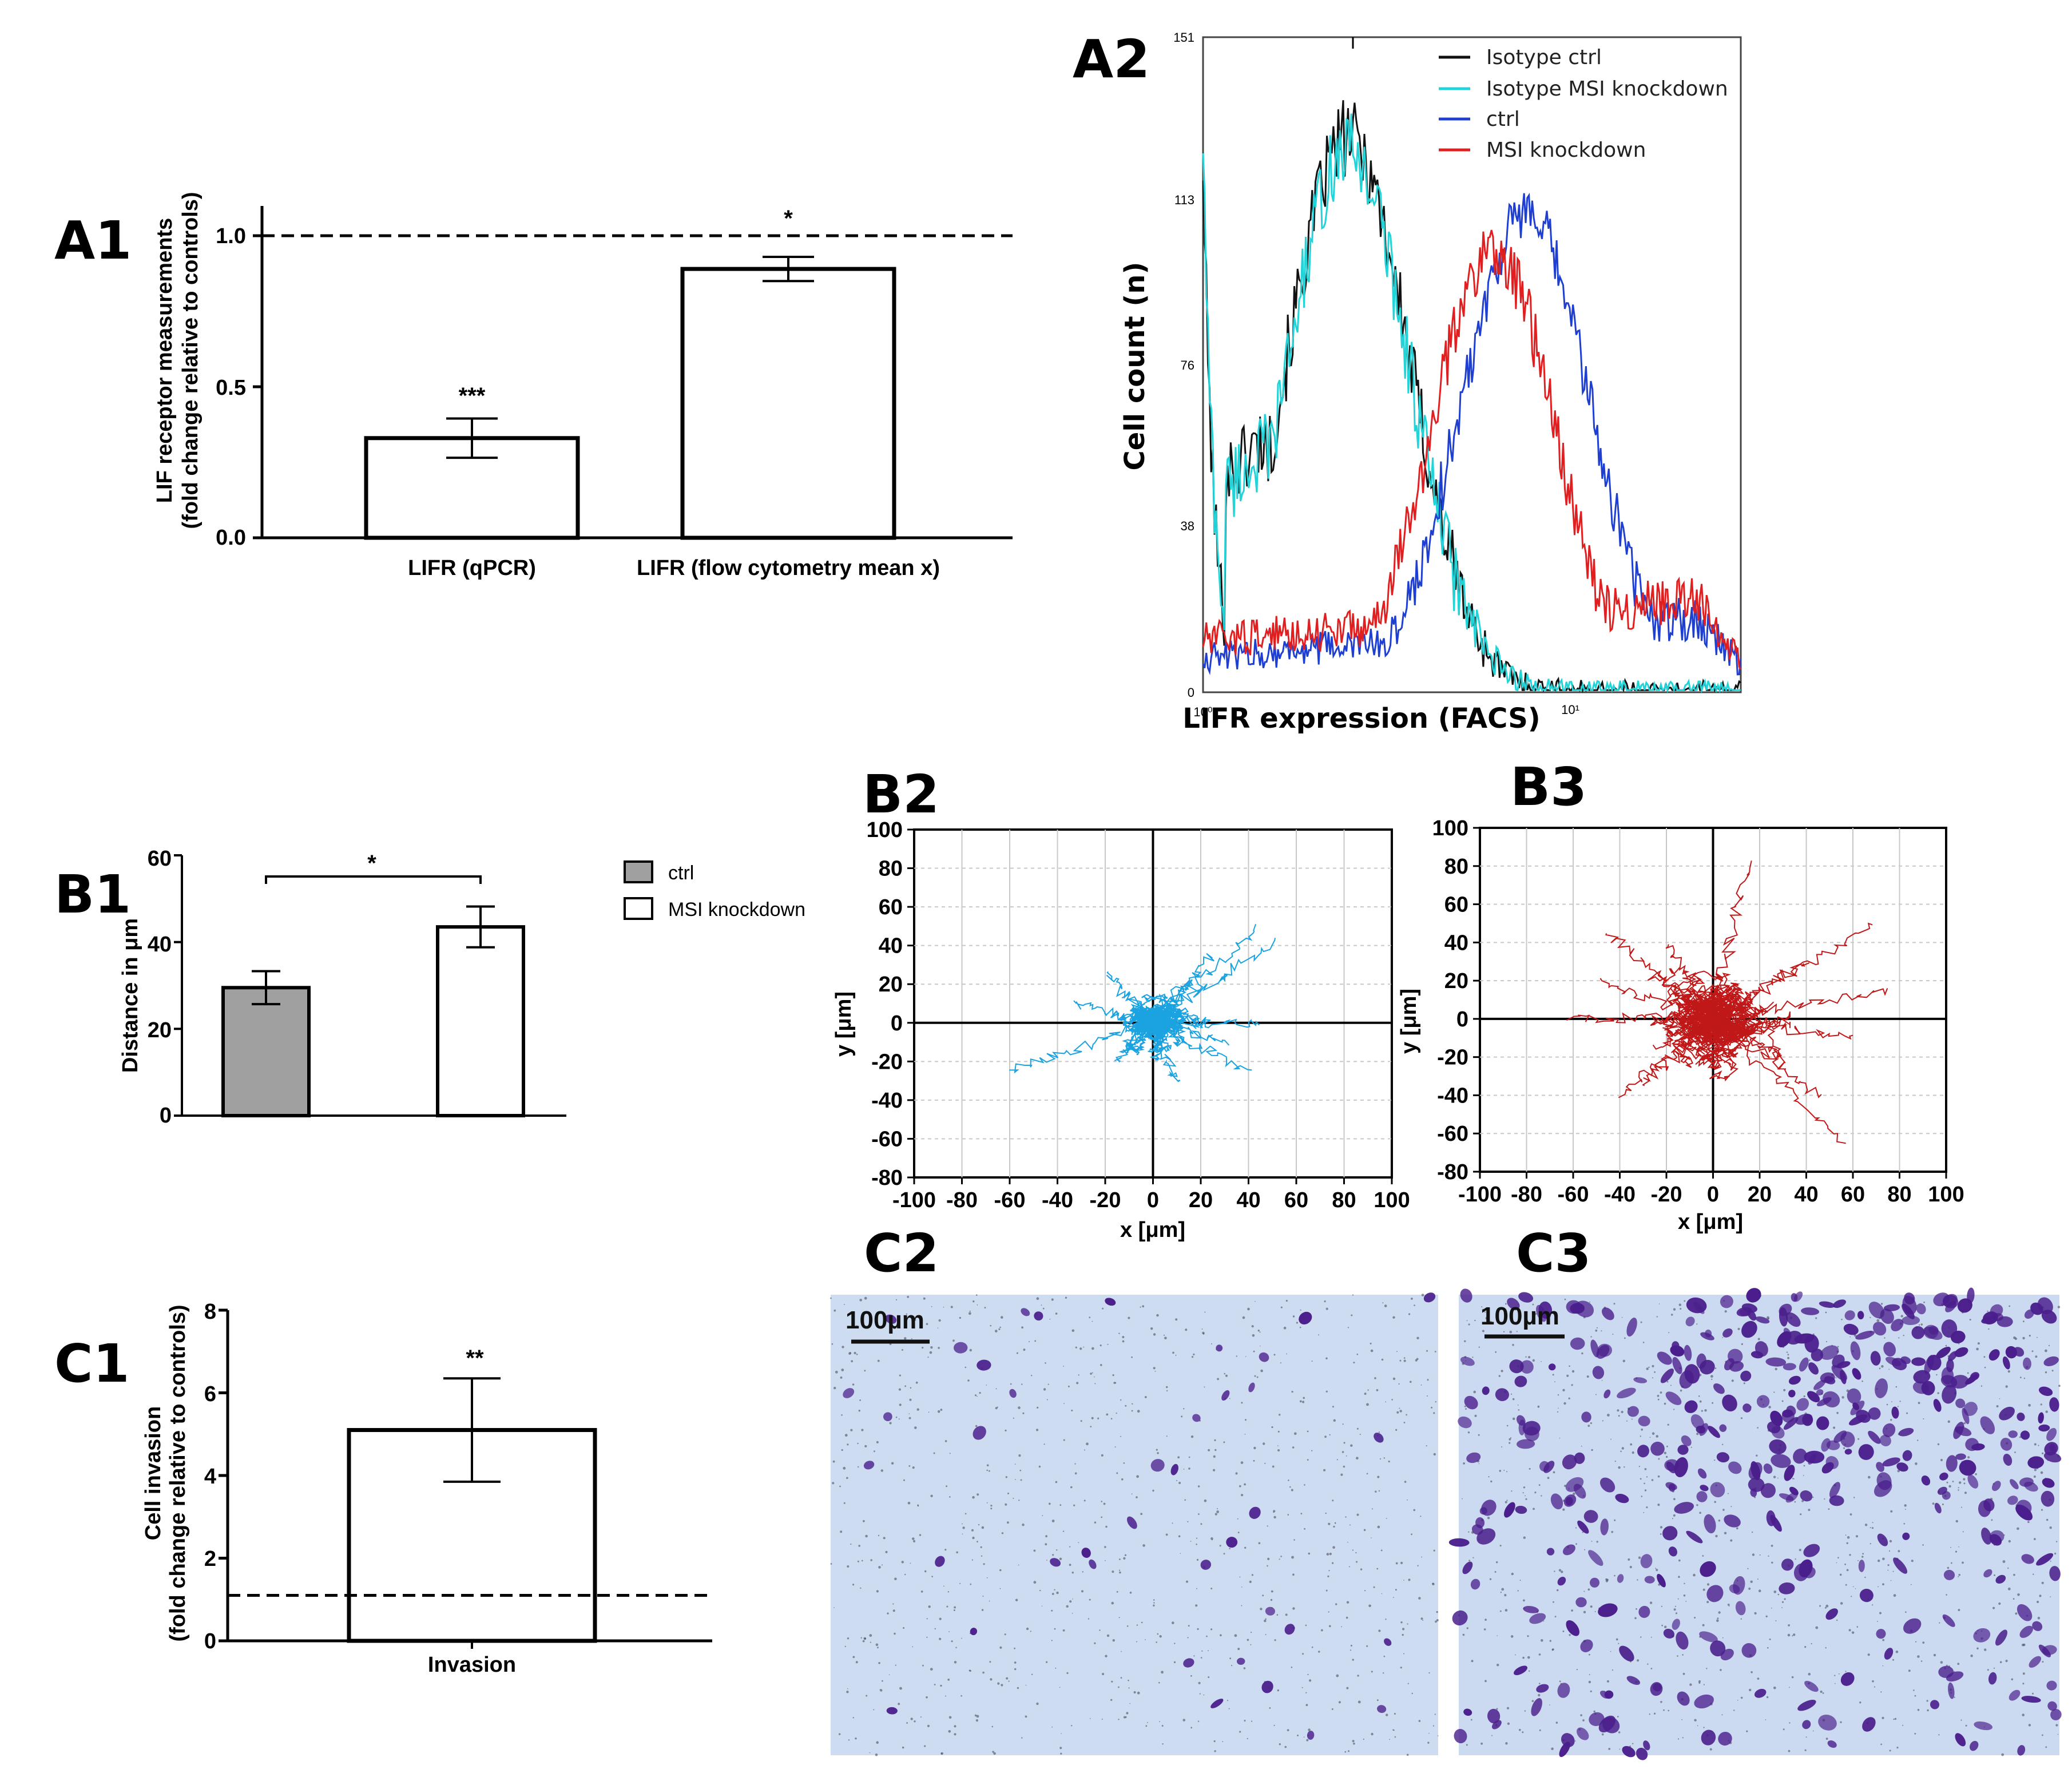  I want to click on panel-label-b1: B1, so click(92, 894).